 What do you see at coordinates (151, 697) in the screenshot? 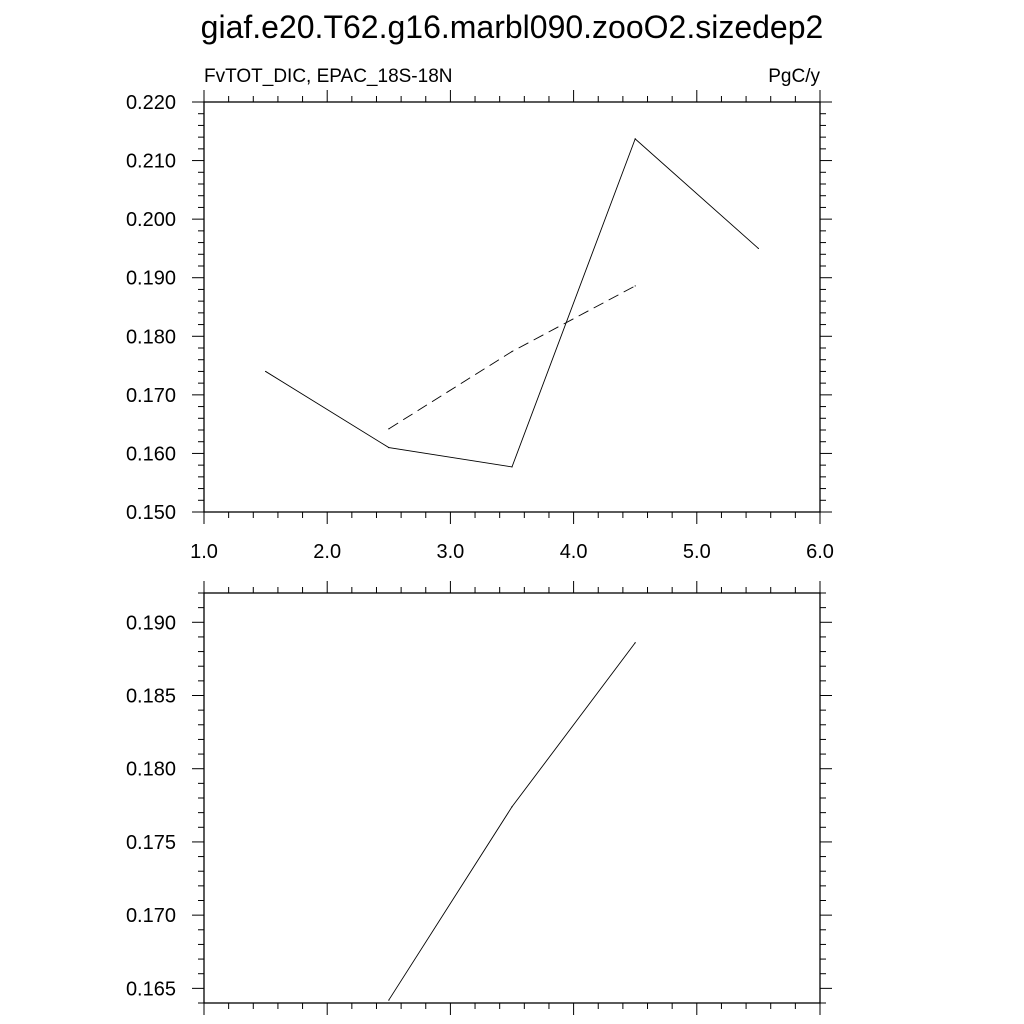
I see `y-tick-label: 0.185` at bounding box center [151, 697].